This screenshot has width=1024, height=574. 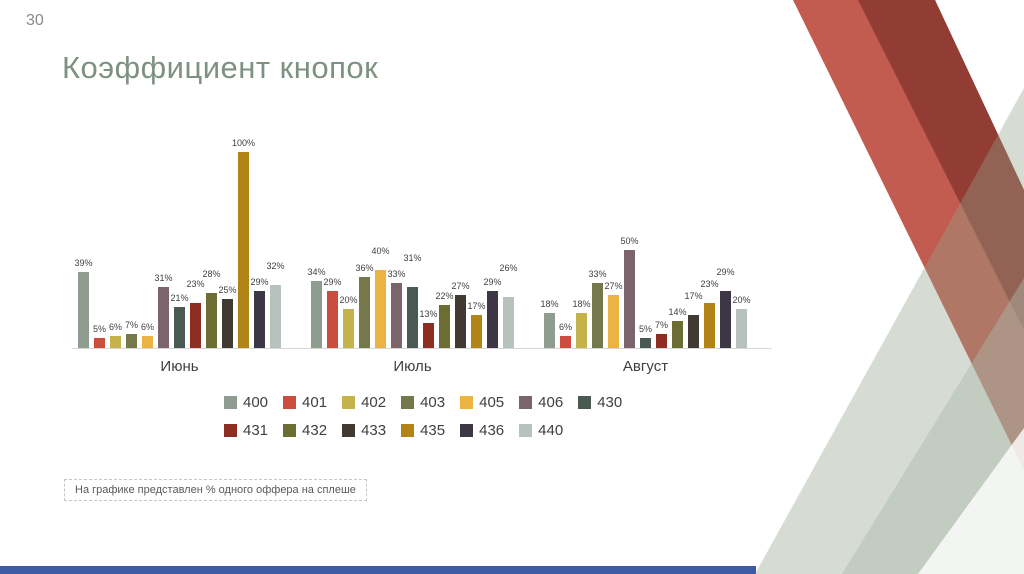 What do you see at coordinates (364, 268) in the screenshot?
I see `bar-value-label: 36%` at bounding box center [364, 268].